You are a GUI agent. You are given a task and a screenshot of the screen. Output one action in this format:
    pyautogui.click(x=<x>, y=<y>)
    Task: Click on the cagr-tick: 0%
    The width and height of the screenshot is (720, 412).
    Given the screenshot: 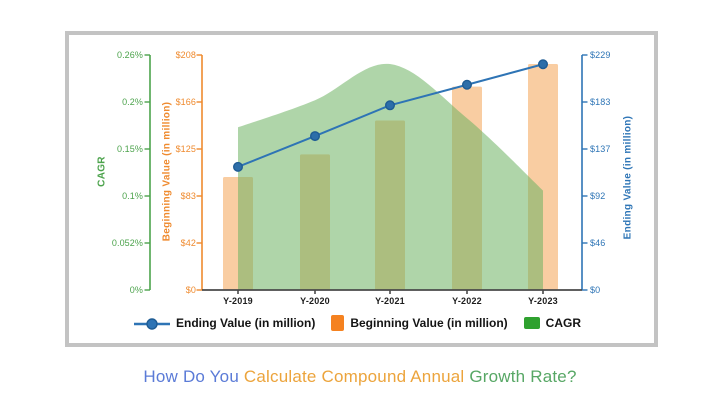 What is the action you would take?
    pyautogui.click(x=136, y=290)
    